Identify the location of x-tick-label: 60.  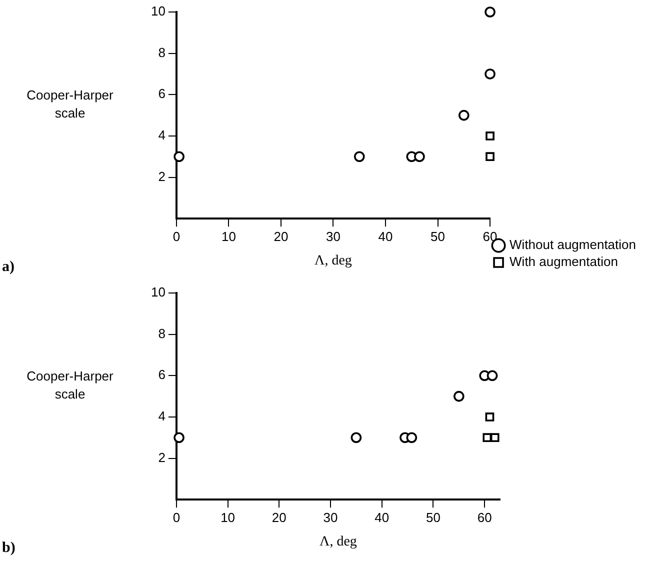
(484, 517).